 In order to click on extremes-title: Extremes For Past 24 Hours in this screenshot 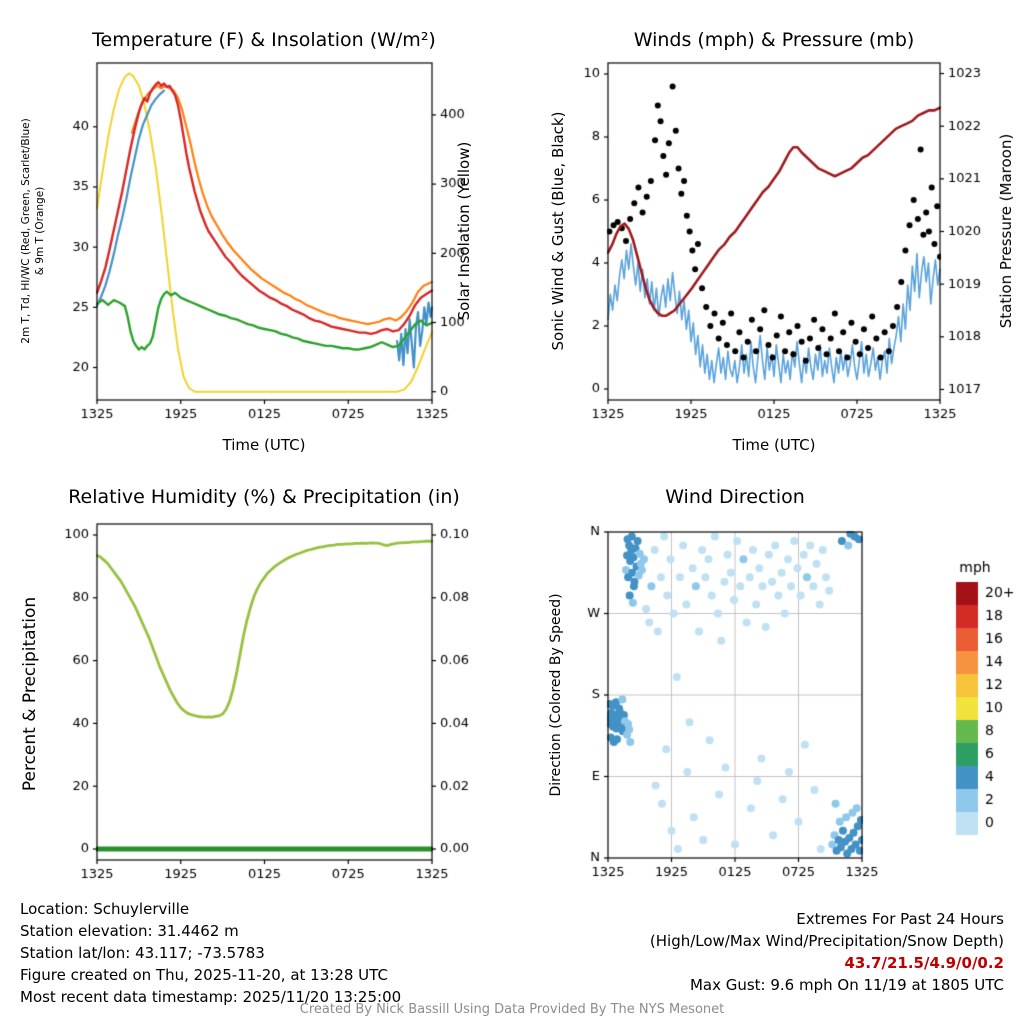, I will do `click(900, 919)`.